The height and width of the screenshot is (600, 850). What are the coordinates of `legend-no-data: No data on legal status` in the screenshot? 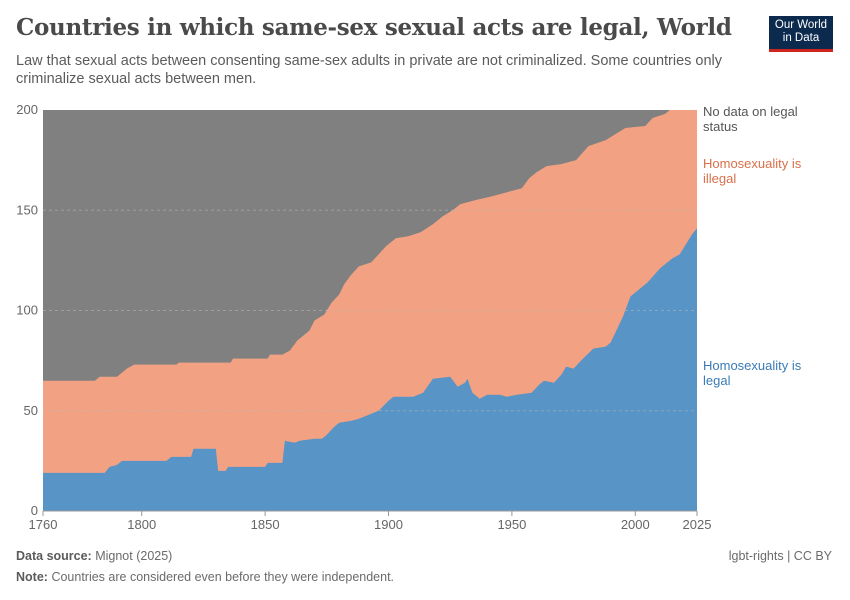 It's located at (750, 119).